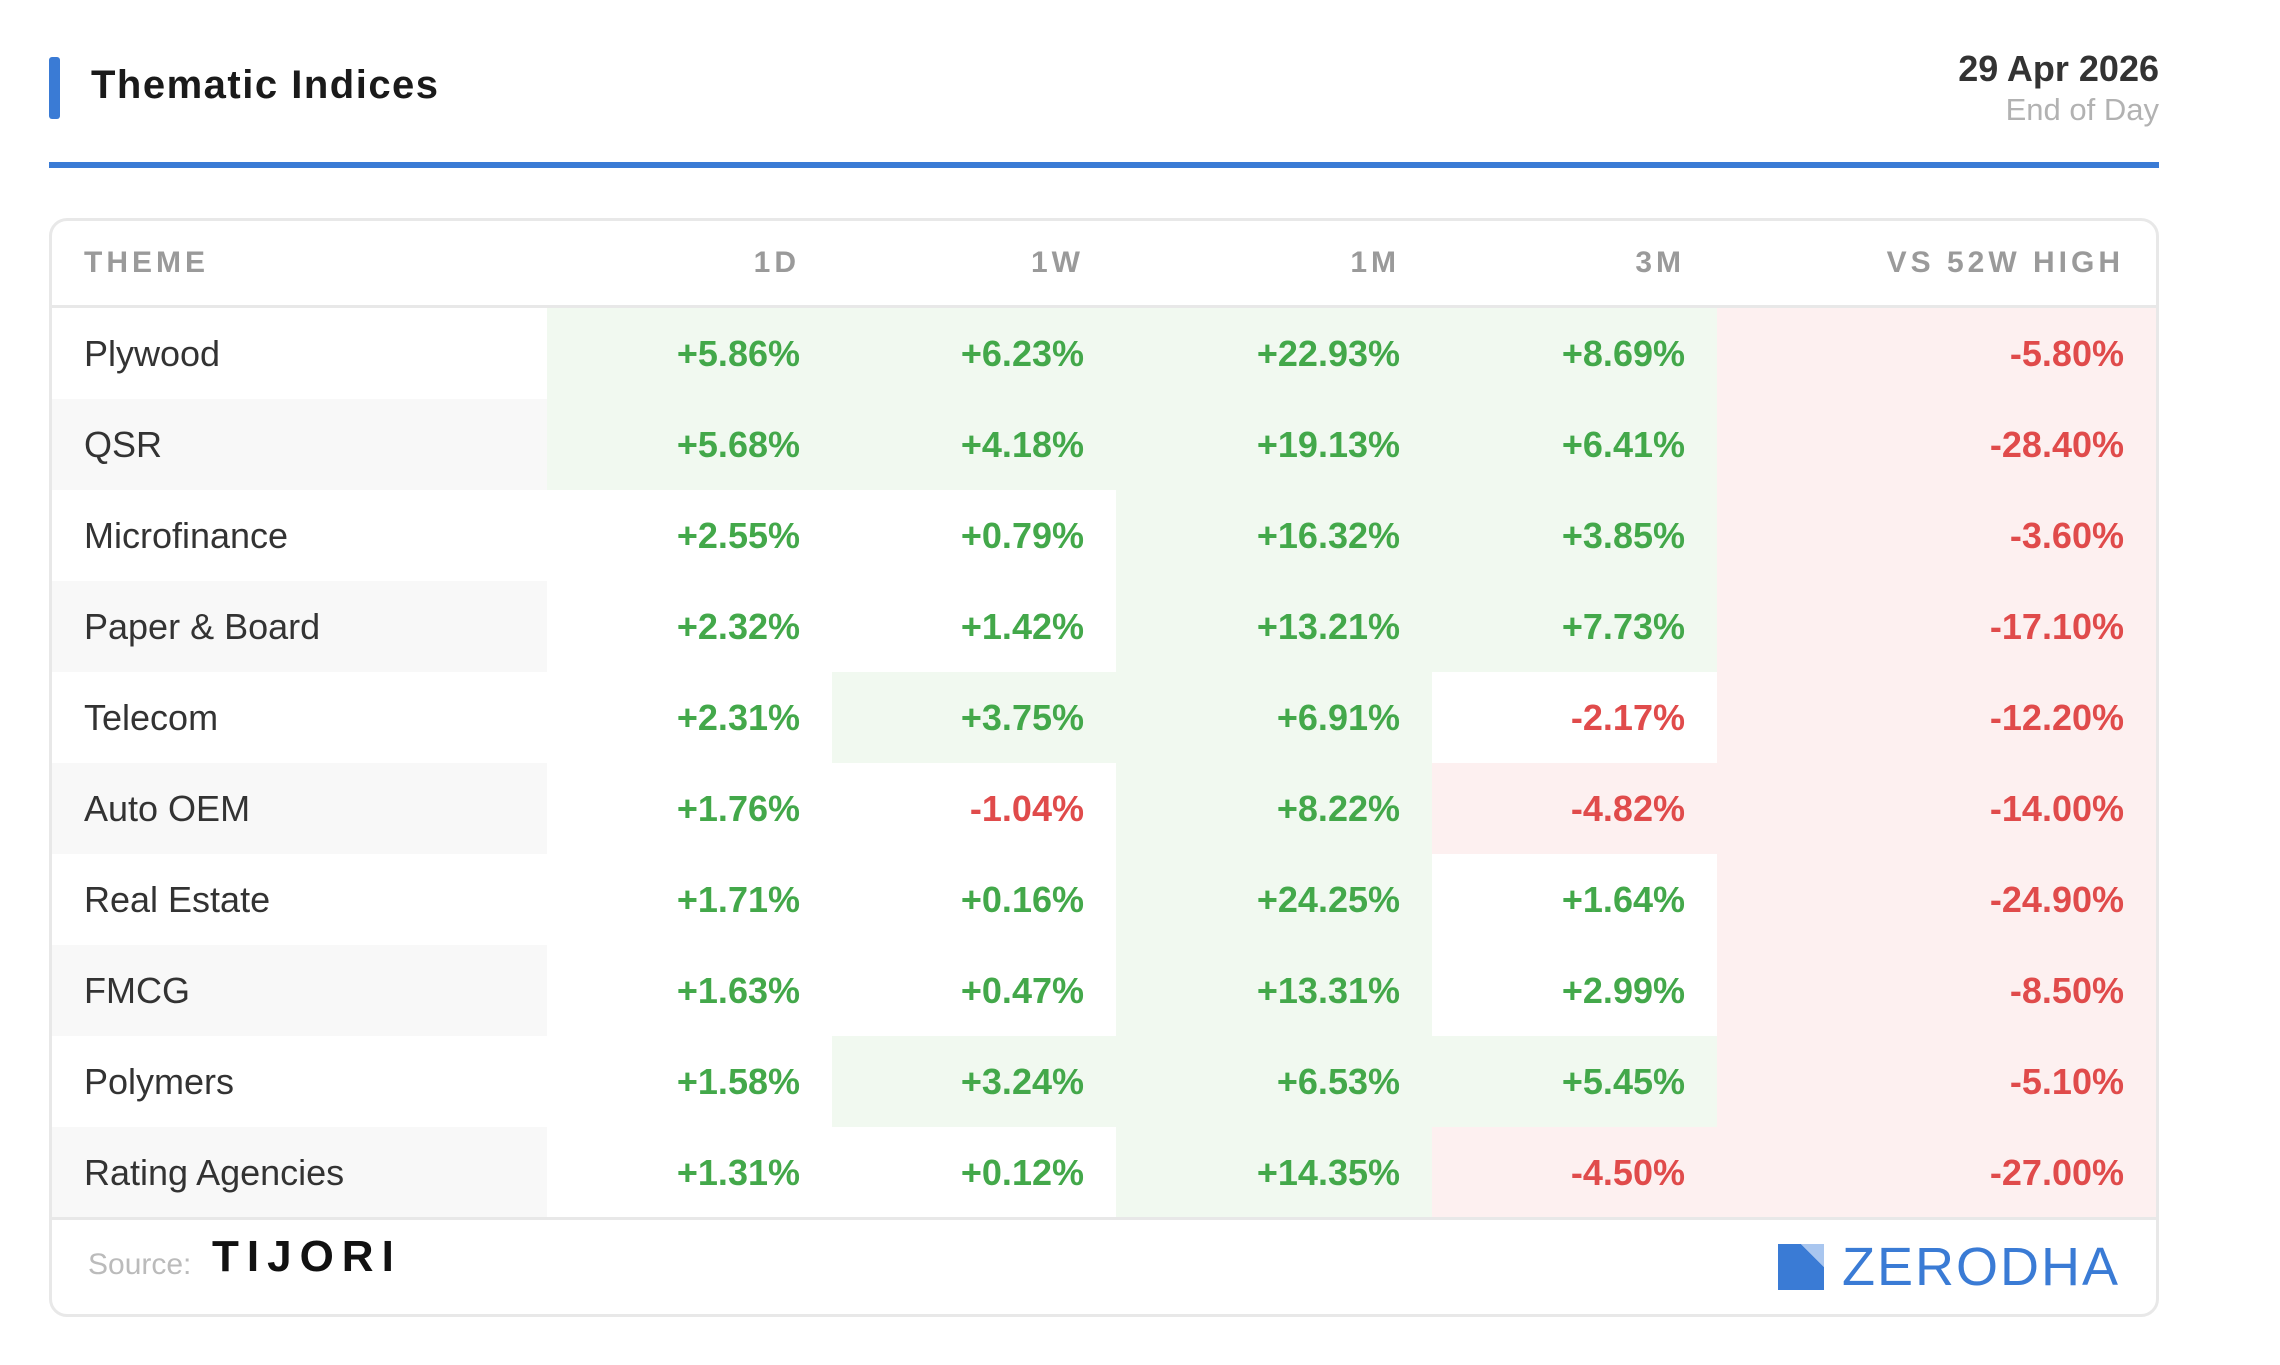 The width and height of the screenshot is (2280, 1365). I want to click on value-cell-3m: -4.82%, so click(1574, 808).